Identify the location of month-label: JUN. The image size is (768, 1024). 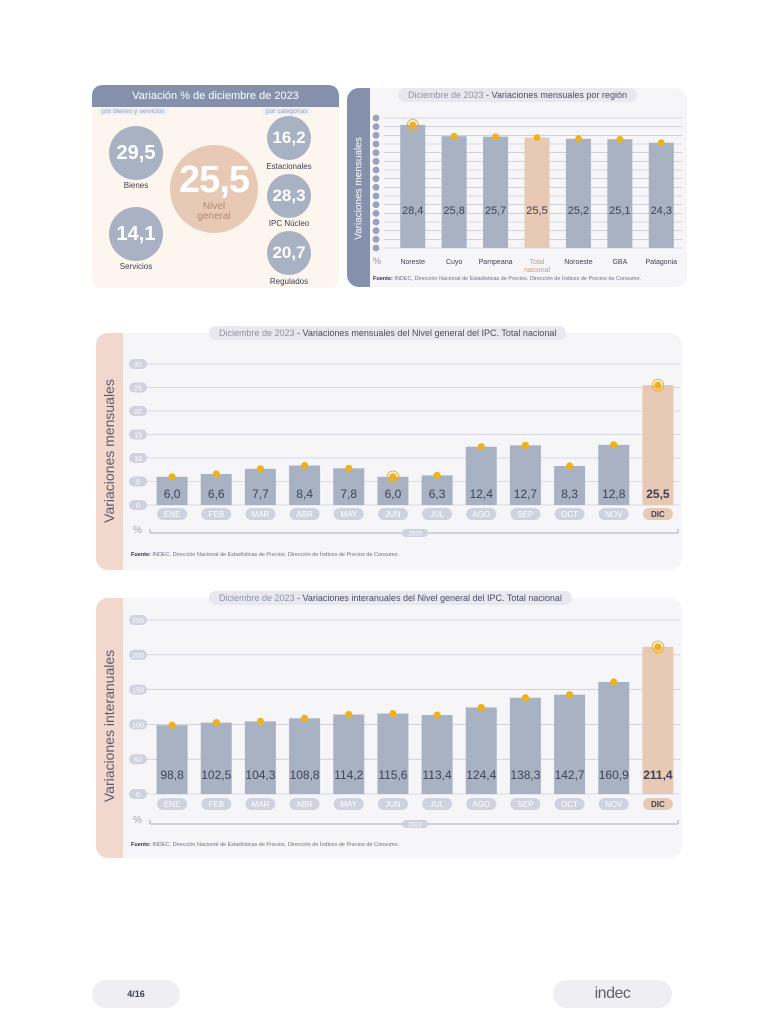
(393, 804).